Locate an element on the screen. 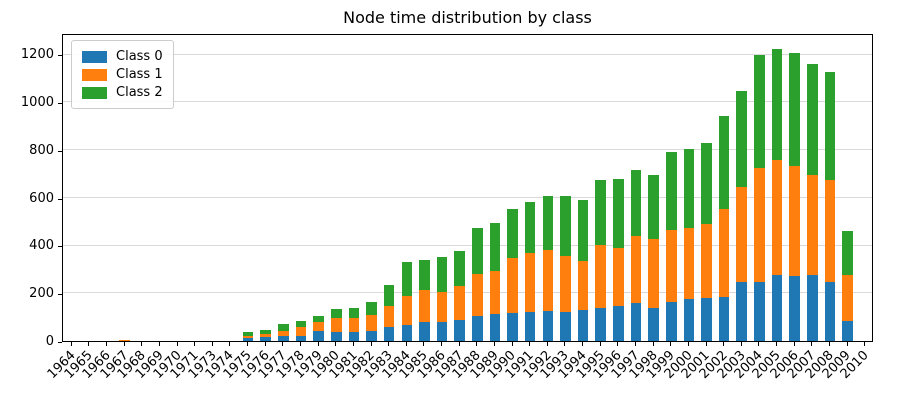 The image size is (900, 400). legend-item-class-1: Class 1 is located at coordinates (122, 74).